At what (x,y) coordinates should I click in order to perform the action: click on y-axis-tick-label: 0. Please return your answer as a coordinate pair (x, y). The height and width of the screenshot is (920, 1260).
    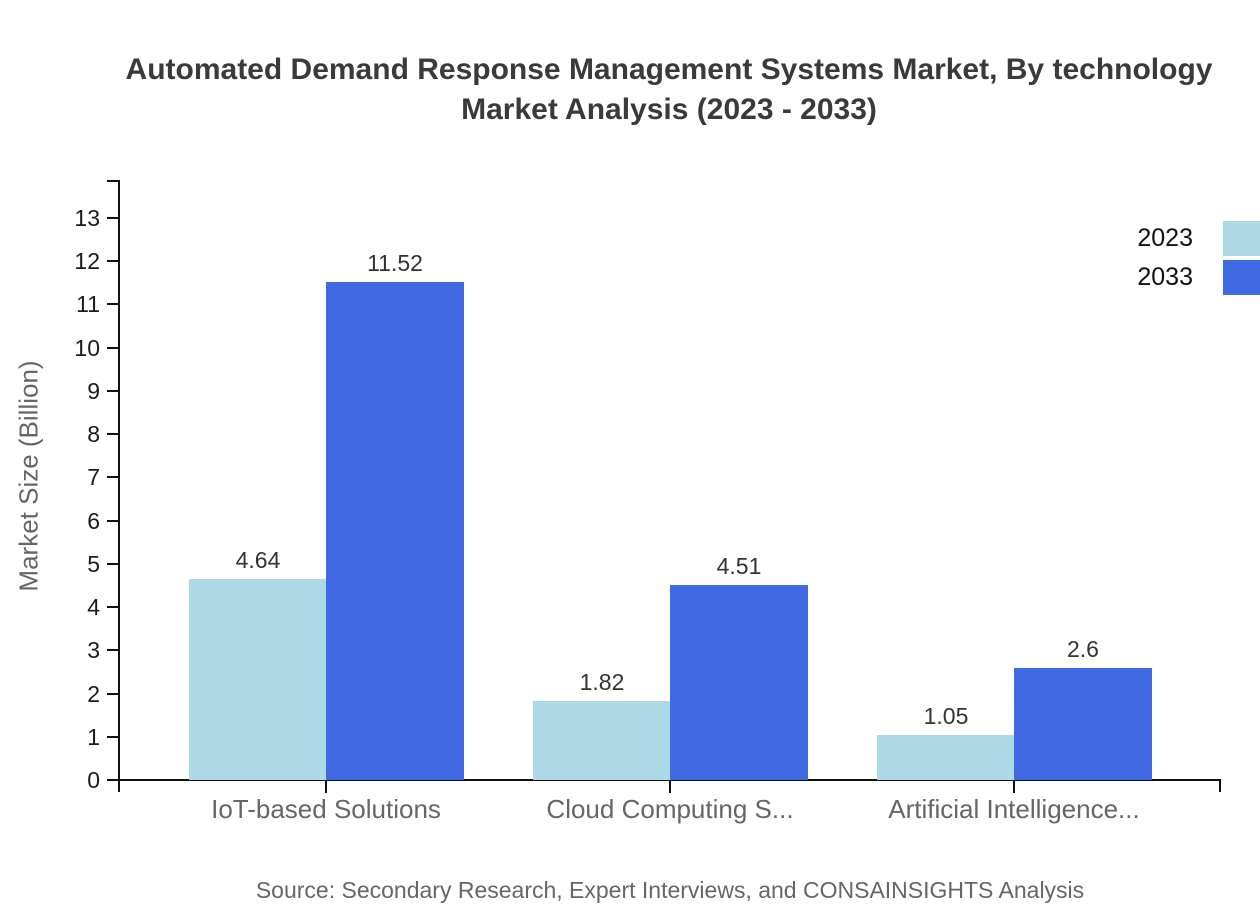
    Looking at the image, I should click on (93, 780).